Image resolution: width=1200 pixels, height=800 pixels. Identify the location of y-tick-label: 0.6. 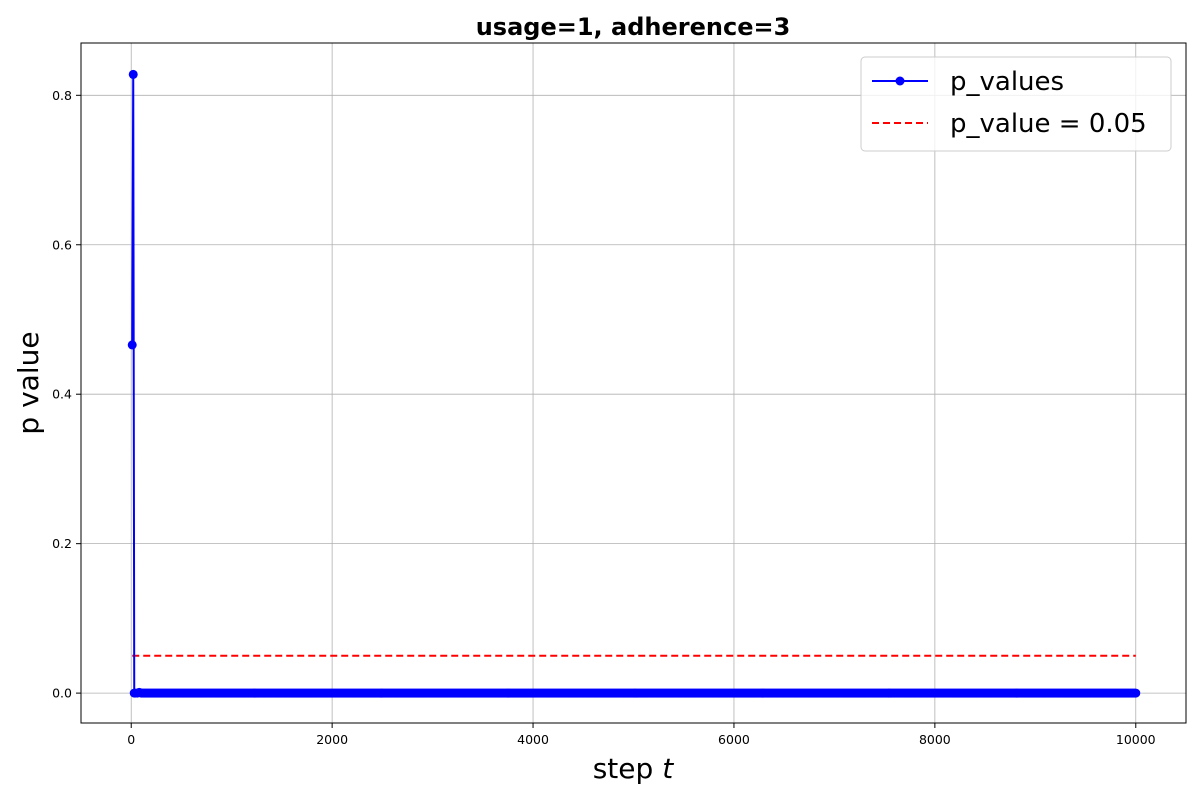
(62, 244).